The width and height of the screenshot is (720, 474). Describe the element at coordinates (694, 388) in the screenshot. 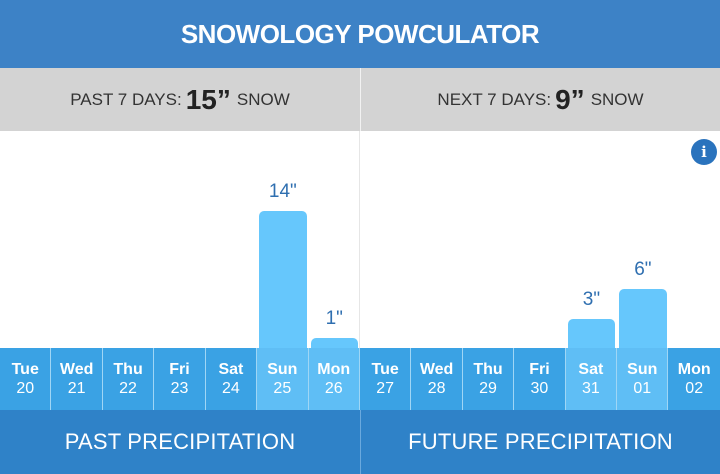

I see `day-date: 02` at that location.